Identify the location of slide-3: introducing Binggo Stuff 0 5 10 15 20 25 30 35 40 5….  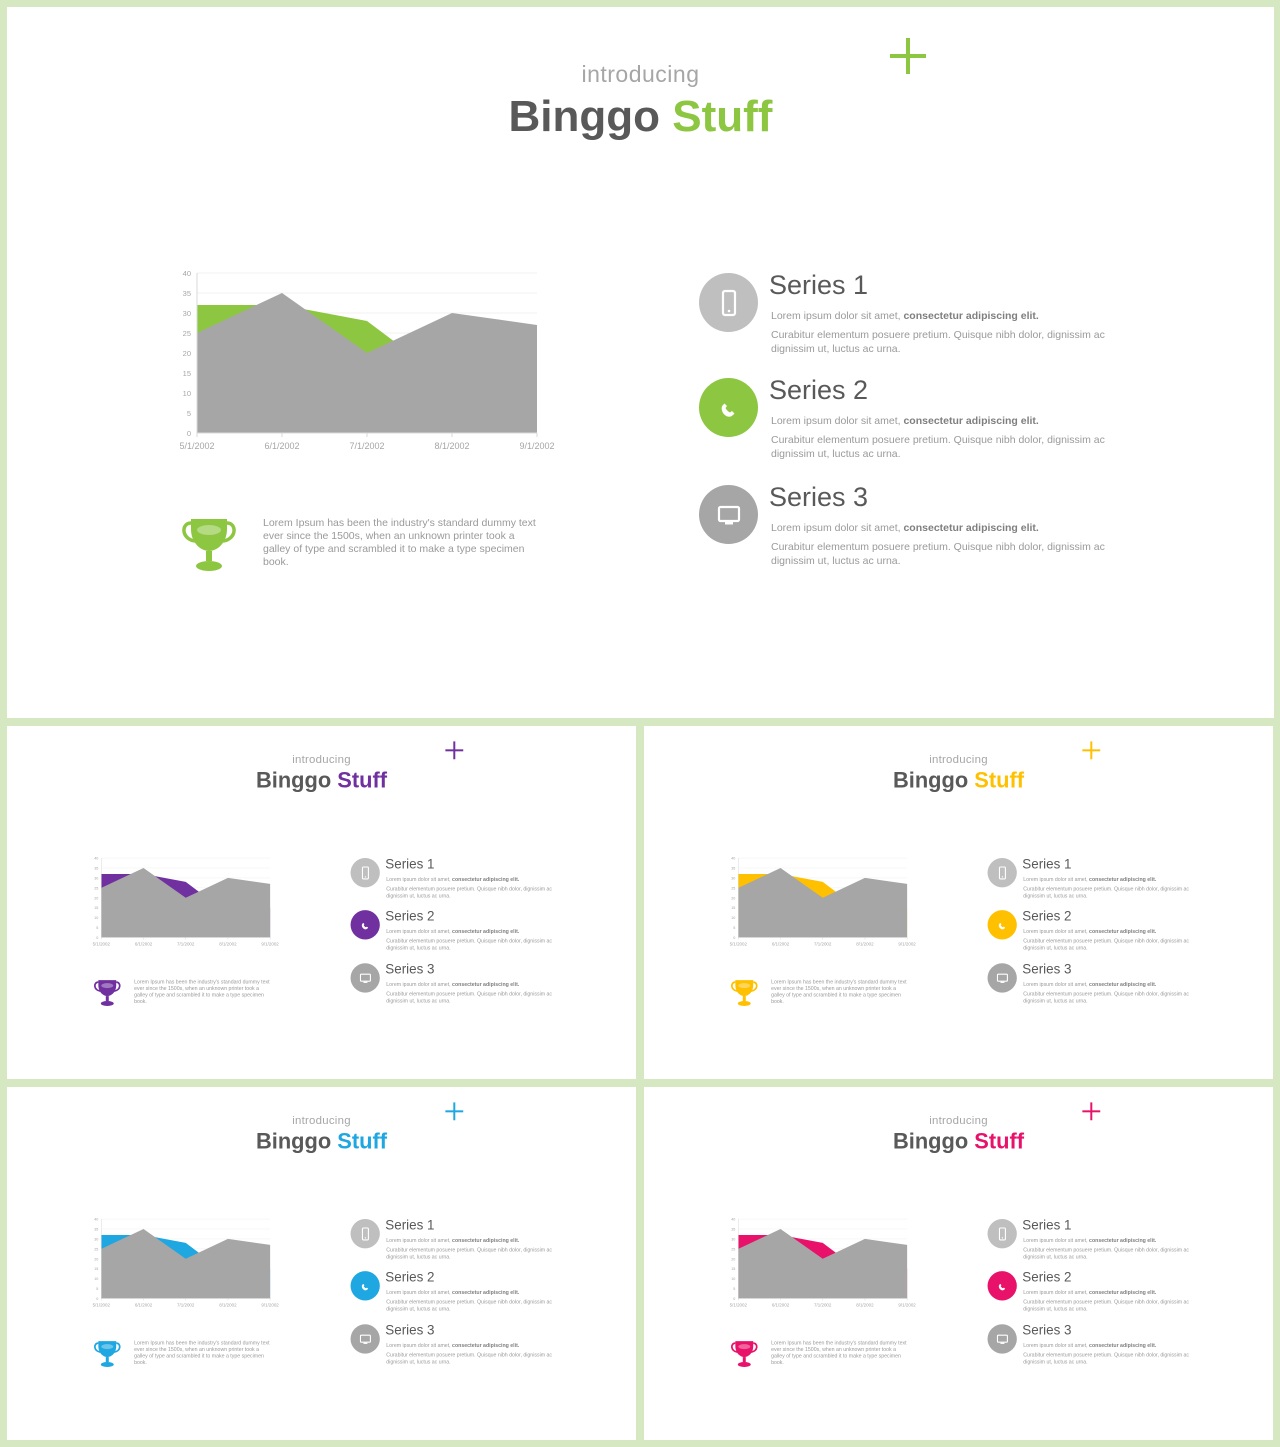
(958, 902).